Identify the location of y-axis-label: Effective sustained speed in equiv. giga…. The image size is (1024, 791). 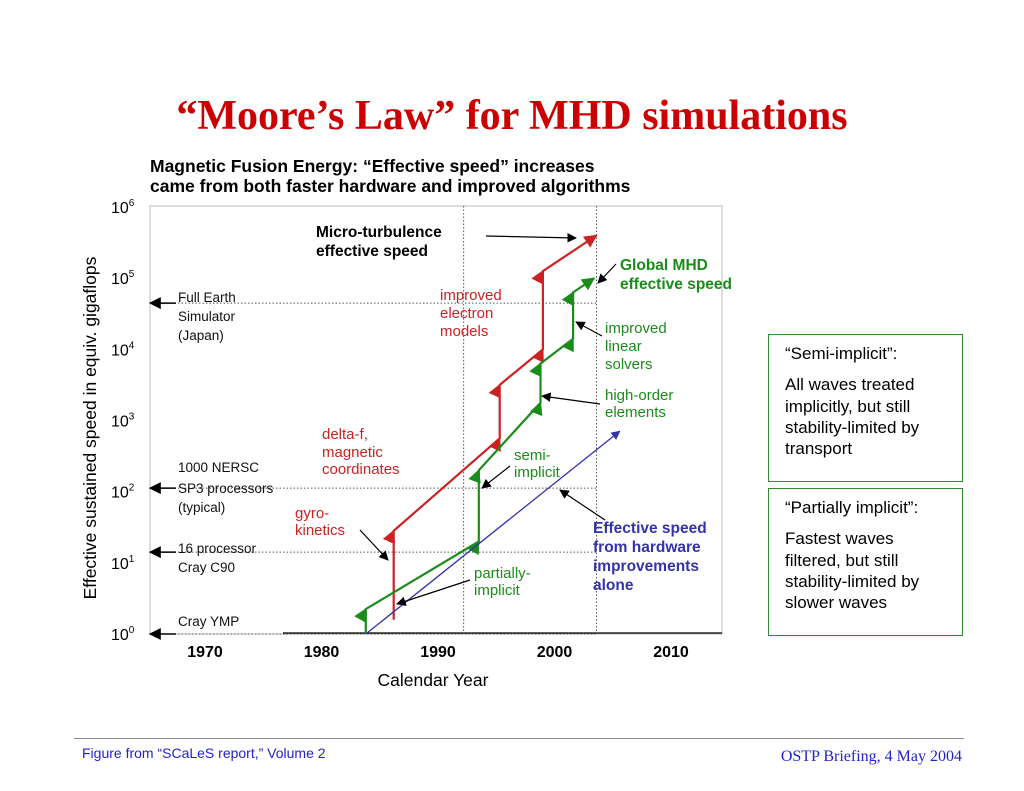
(90, 427).